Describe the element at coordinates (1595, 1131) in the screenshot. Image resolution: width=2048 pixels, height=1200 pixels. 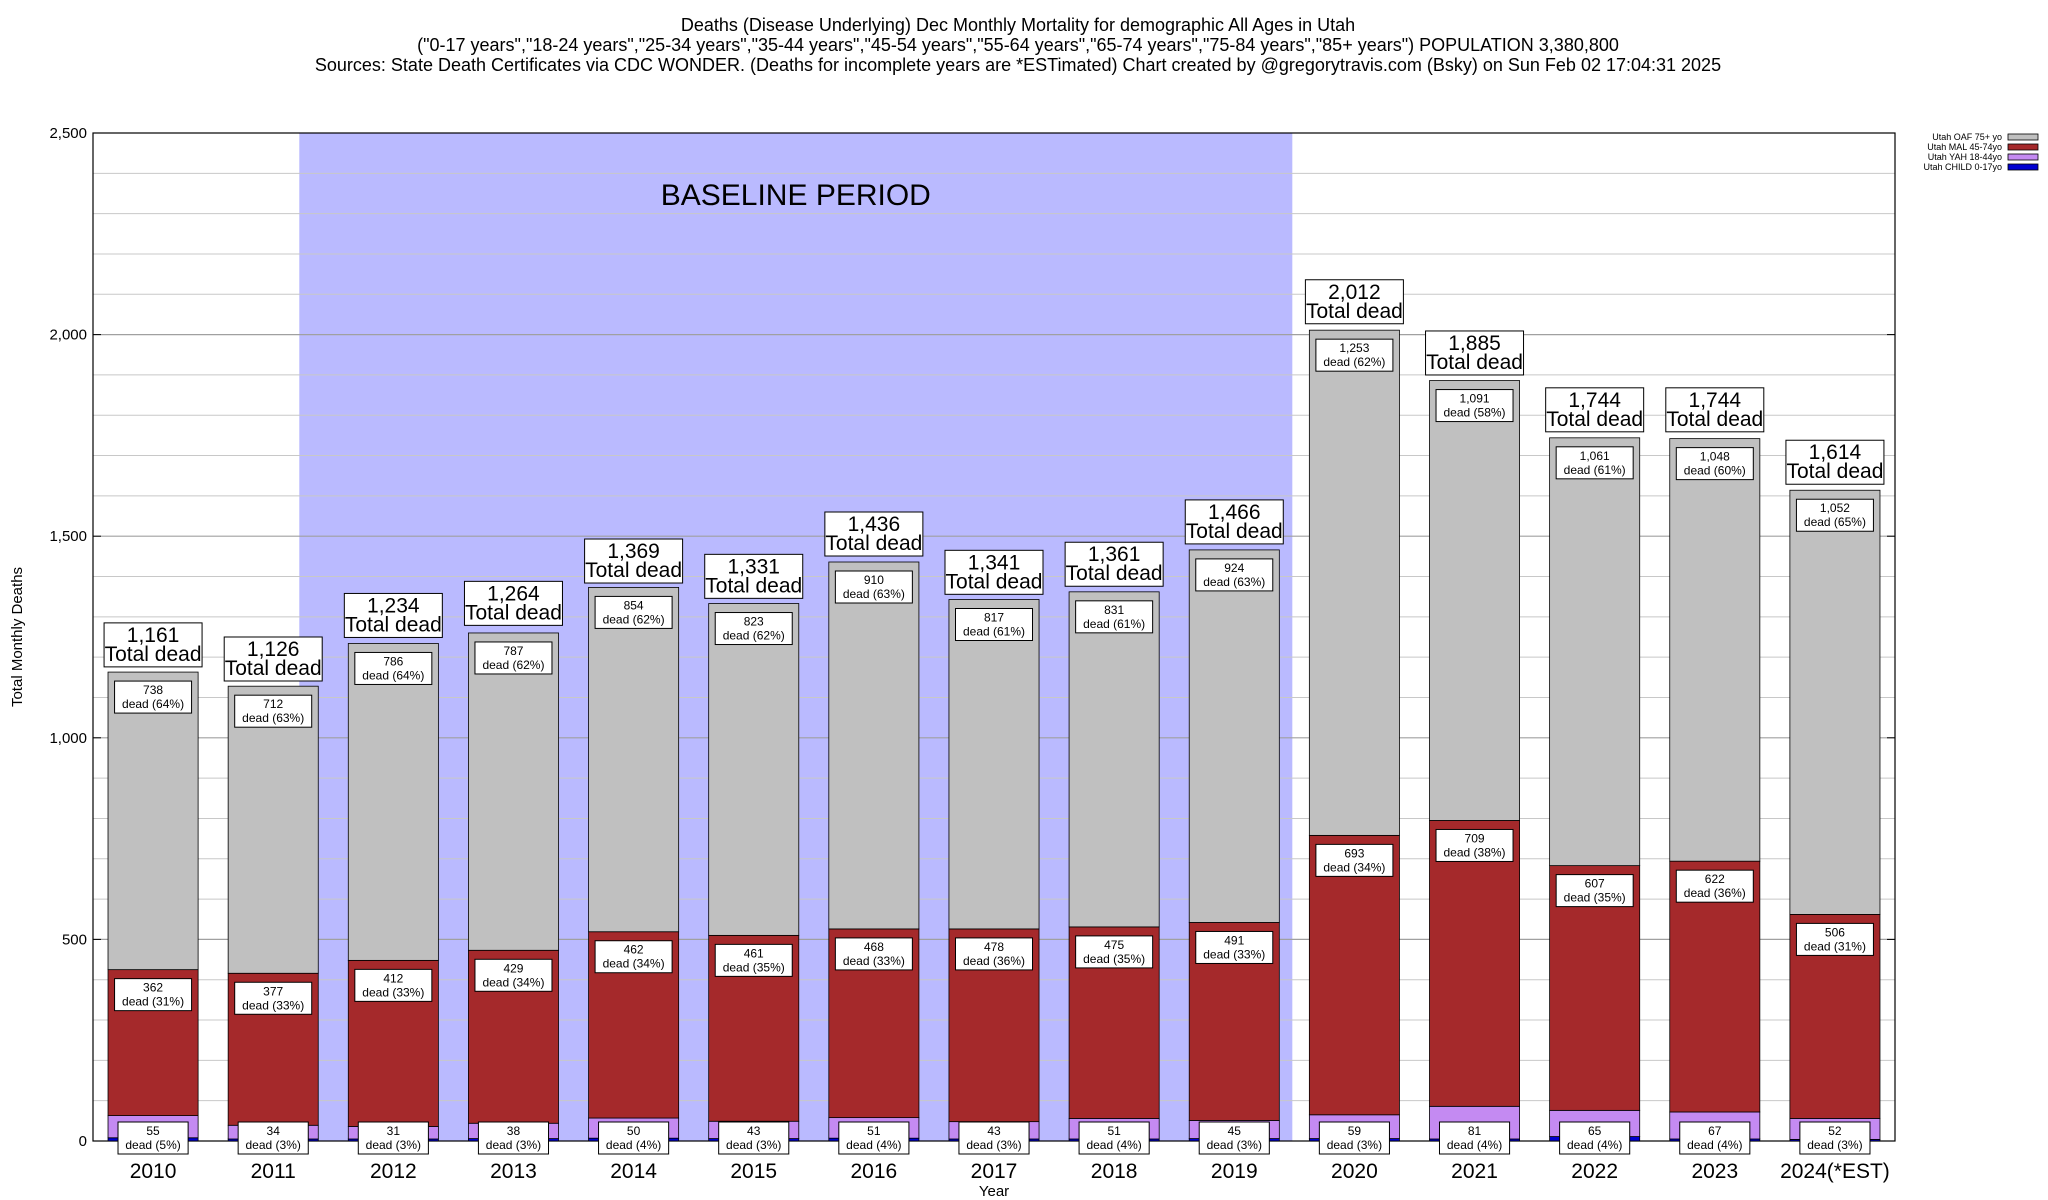
I see `data-label-value: 65` at that location.